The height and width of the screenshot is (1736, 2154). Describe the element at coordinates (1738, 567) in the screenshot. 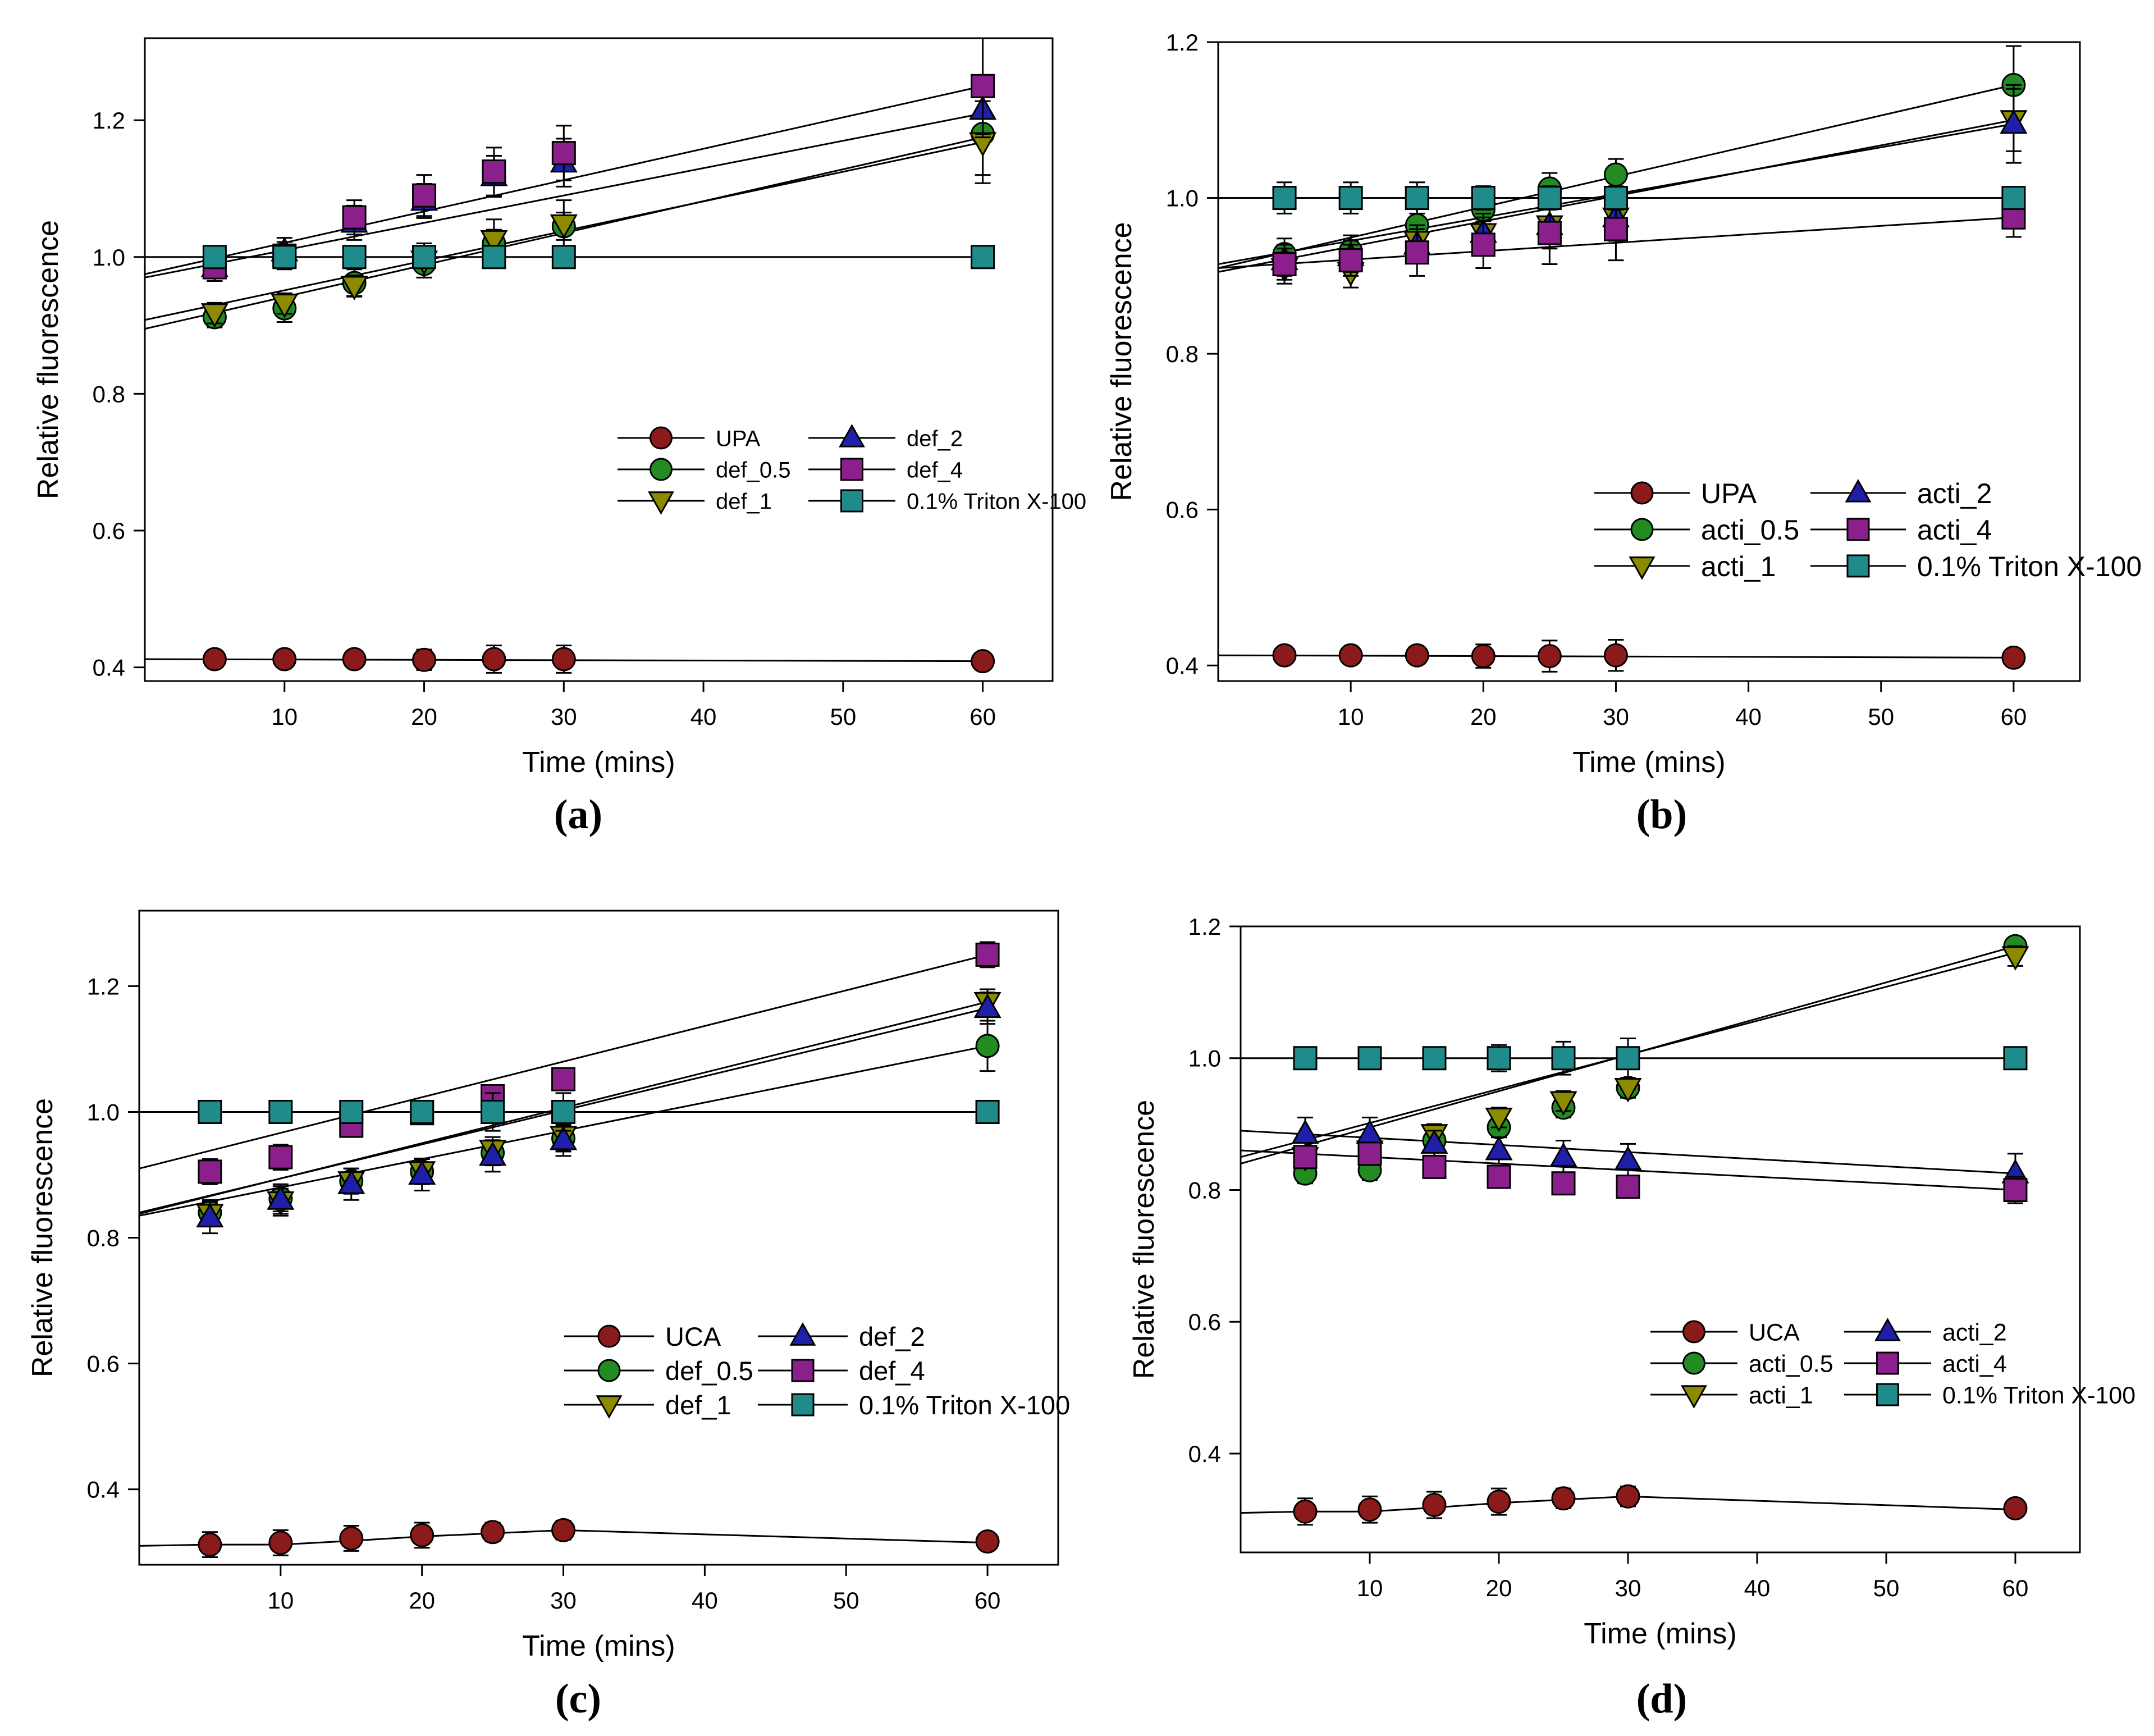

I see `legend-label: acti_1` at that location.